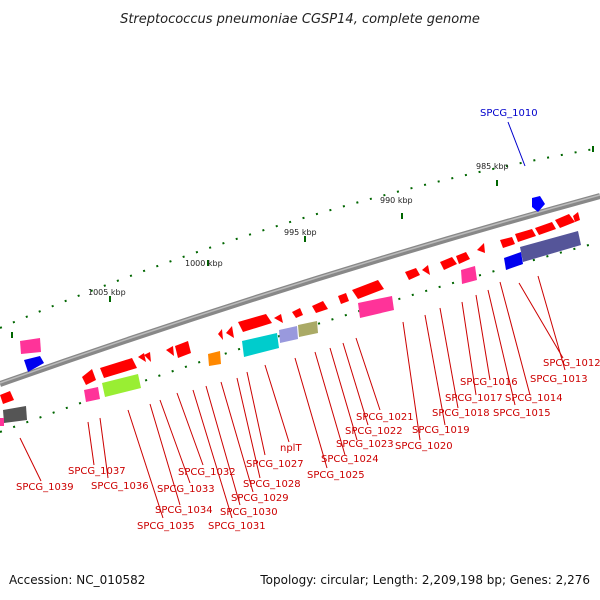 The width and height of the screenshot is (600, 600). I want to click on gene-feature-orange, so click(214, 358).